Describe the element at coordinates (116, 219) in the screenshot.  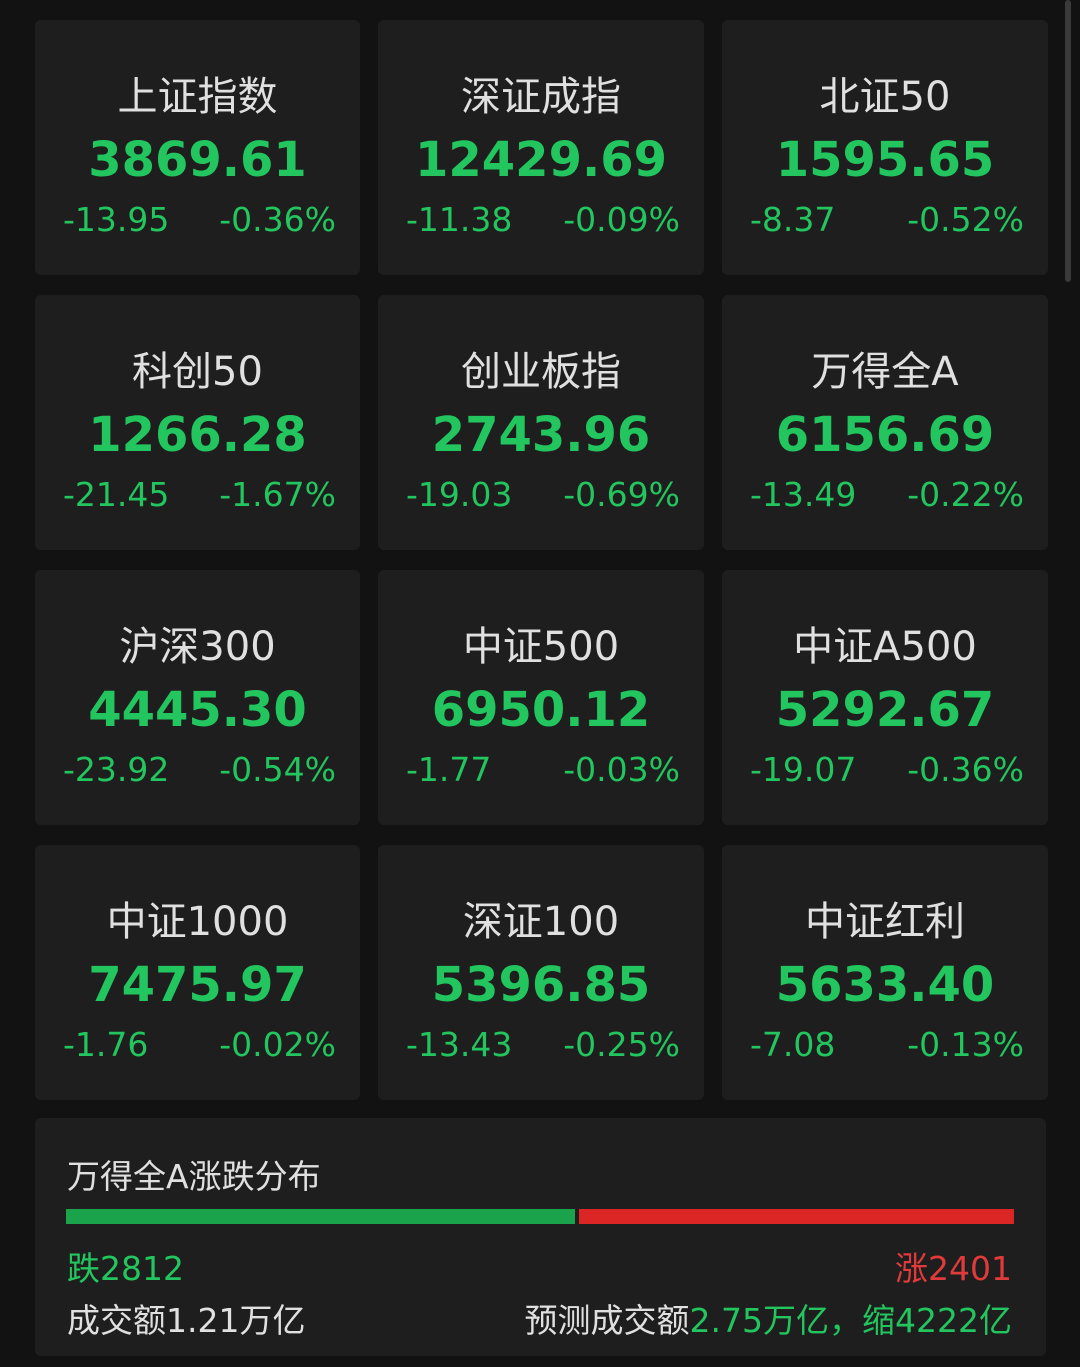
I see `index-change: -13.95` at that location.